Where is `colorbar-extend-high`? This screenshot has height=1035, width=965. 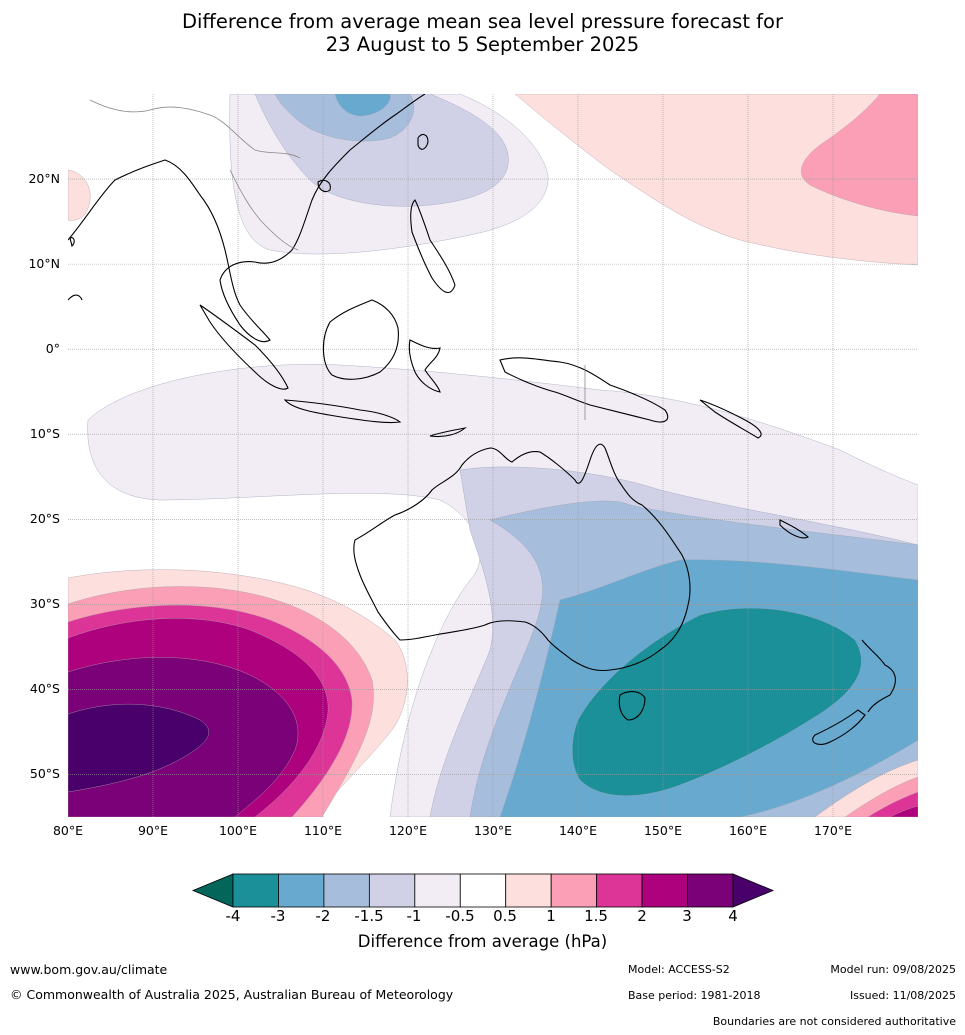
colorbar-extend-high is located at coordinates (753, 890).